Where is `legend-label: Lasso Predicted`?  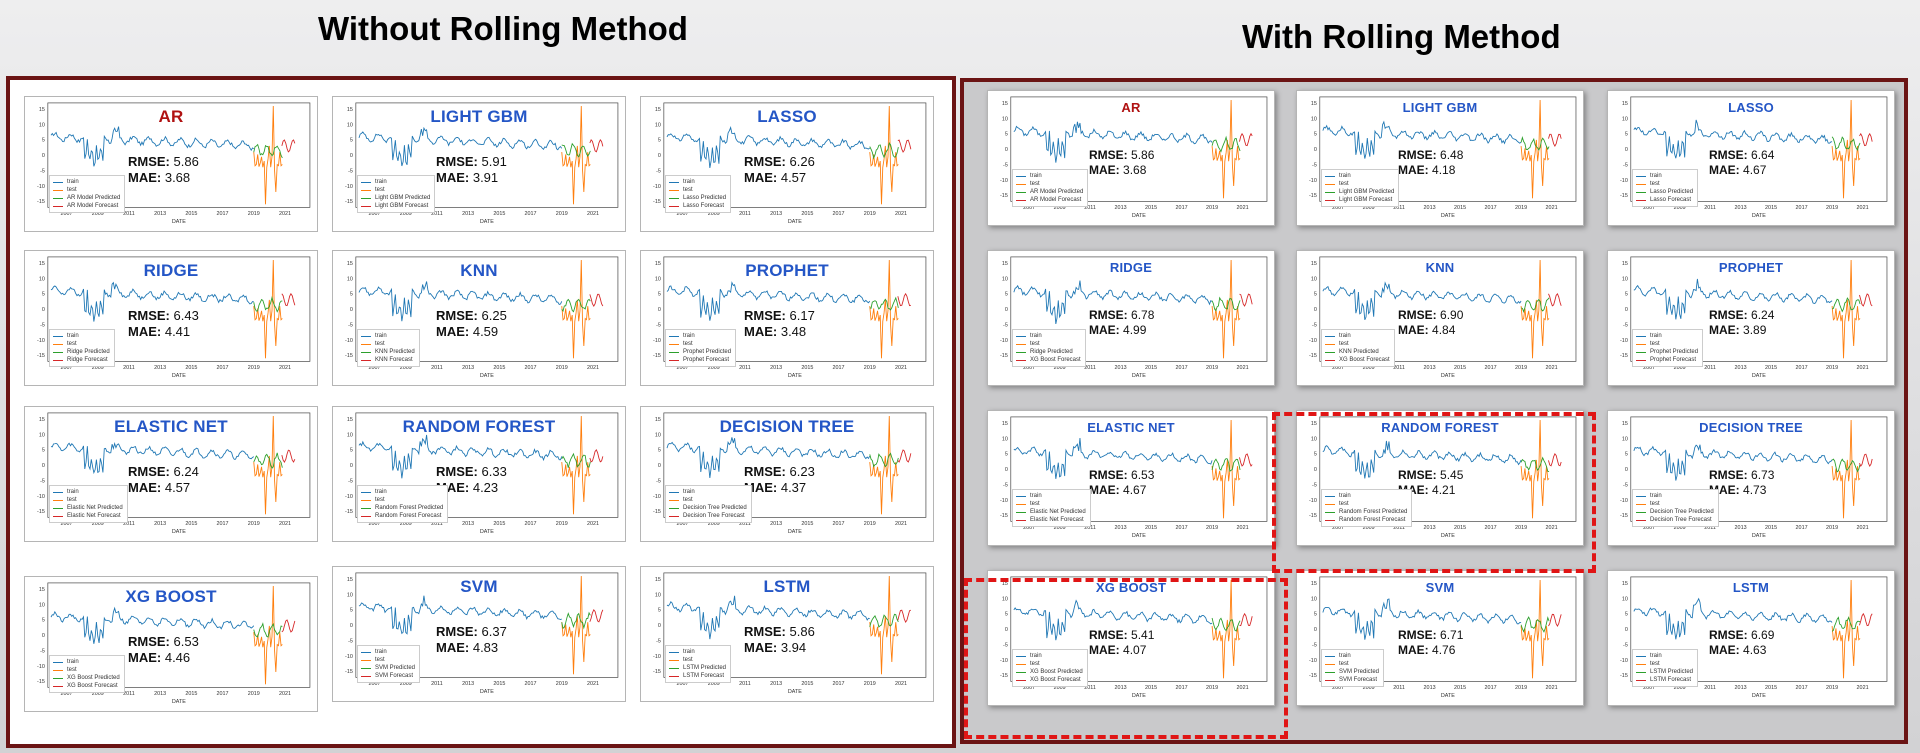
legend-label: Lasso Predicted is located at coordinates (705, 198).